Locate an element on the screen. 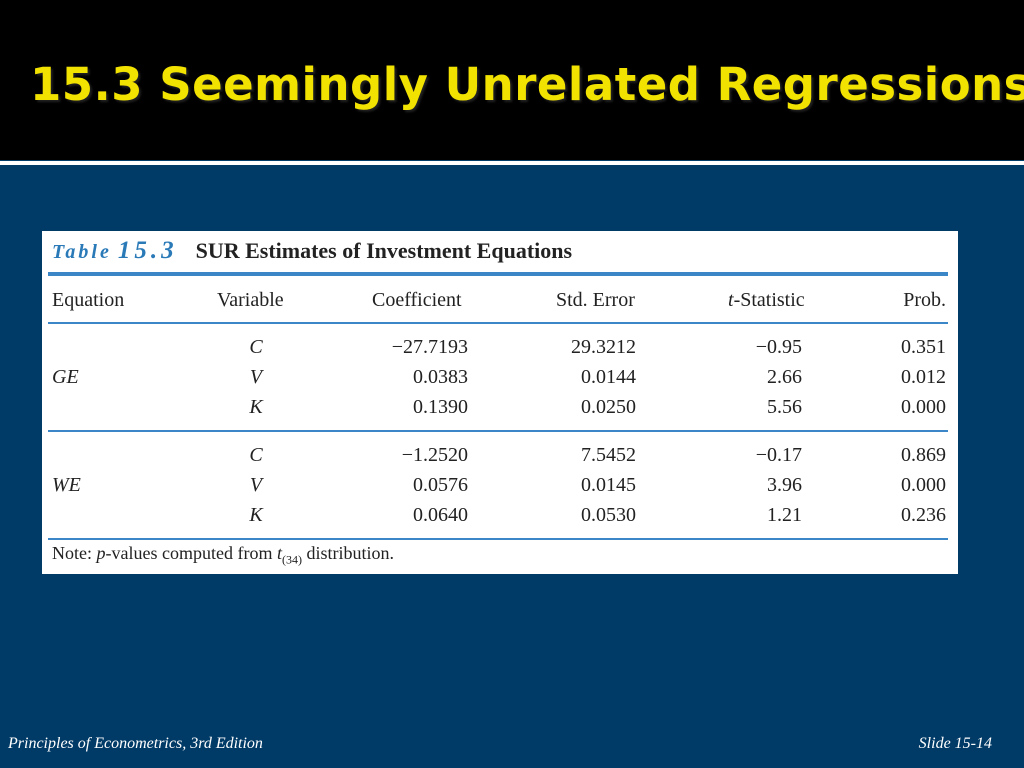 The image size is (1024, 768). cell-std-error: 0.0530 is located at coordinates (608, 515).